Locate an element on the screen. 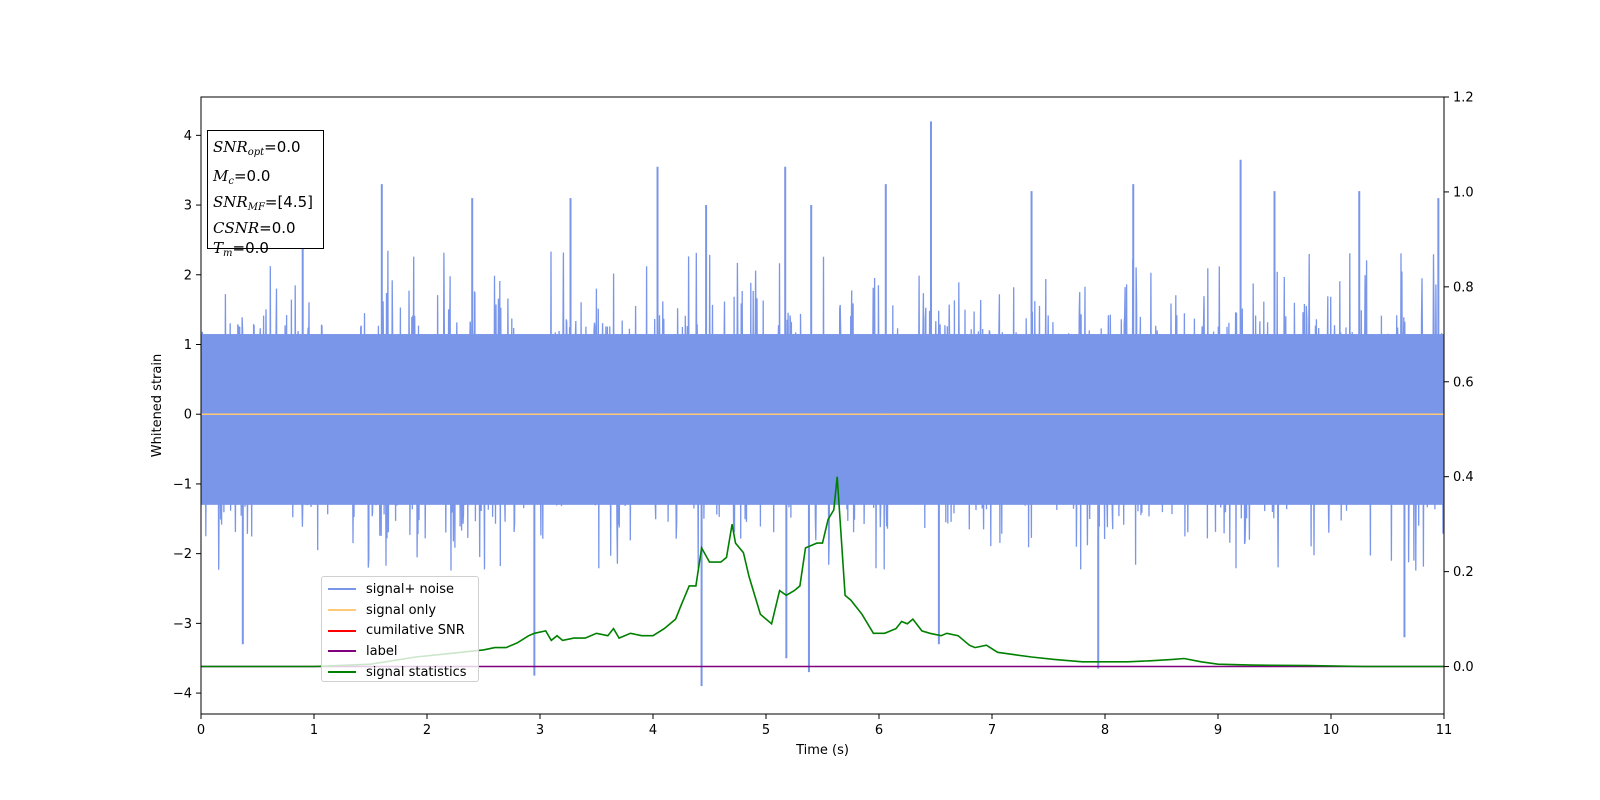  y-tick-label: 0 is located at coordinates (188, 415).